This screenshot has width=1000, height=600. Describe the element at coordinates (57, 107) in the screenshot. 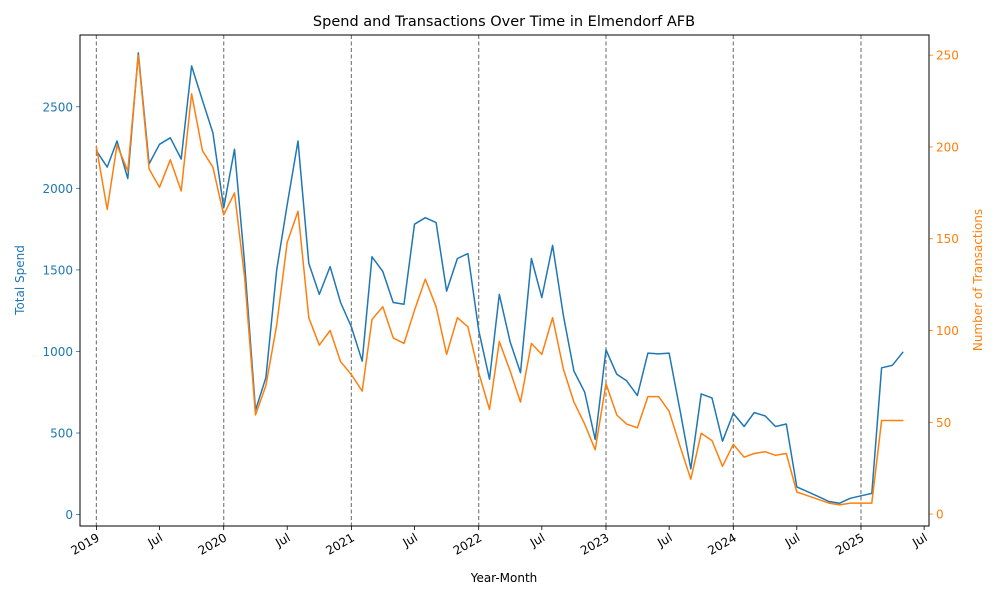

I see `y-left-tick-label-5: 2500` at that location.